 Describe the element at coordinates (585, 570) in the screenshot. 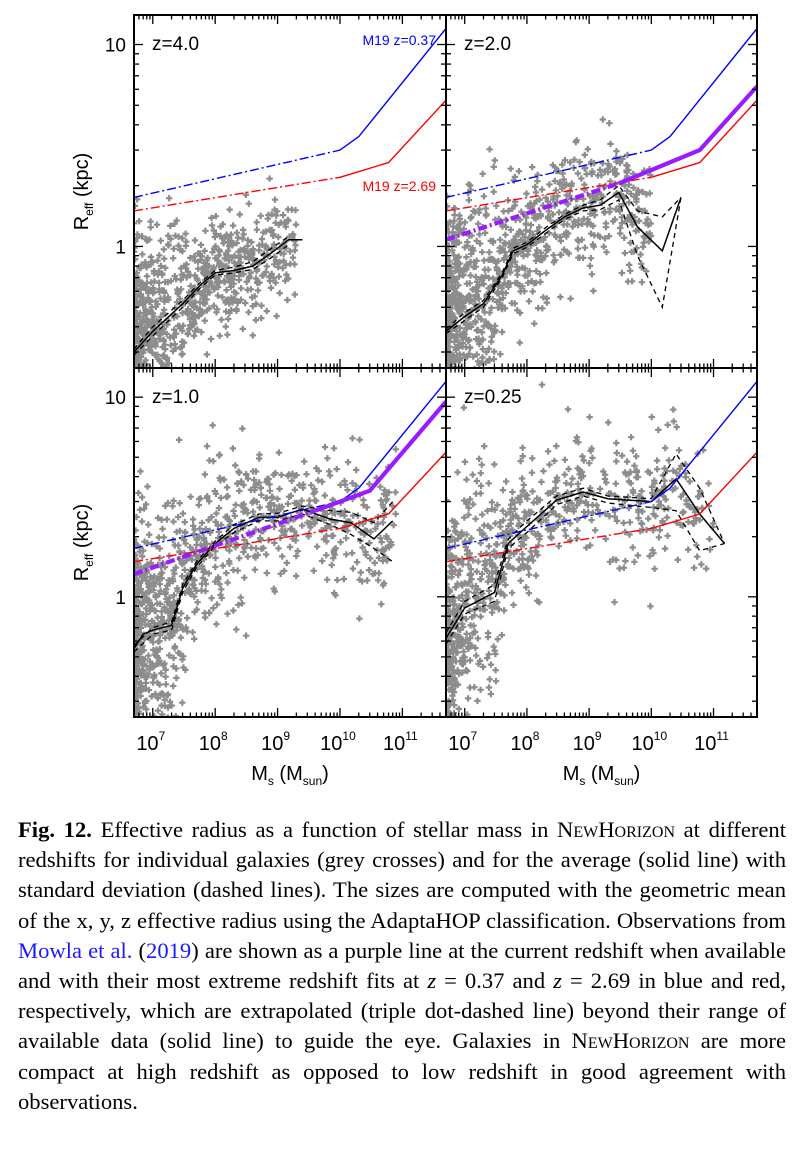

I see `sigma-line` at that location.